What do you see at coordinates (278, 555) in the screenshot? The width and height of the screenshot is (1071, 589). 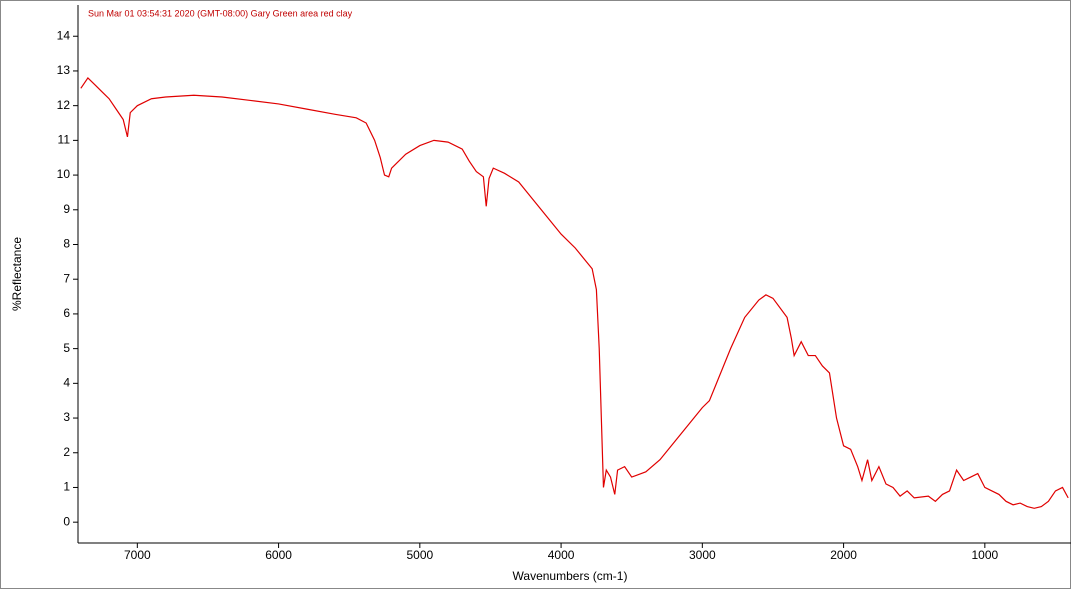 I see `x-tick-label: 6000` at bounding box center [278, 555].